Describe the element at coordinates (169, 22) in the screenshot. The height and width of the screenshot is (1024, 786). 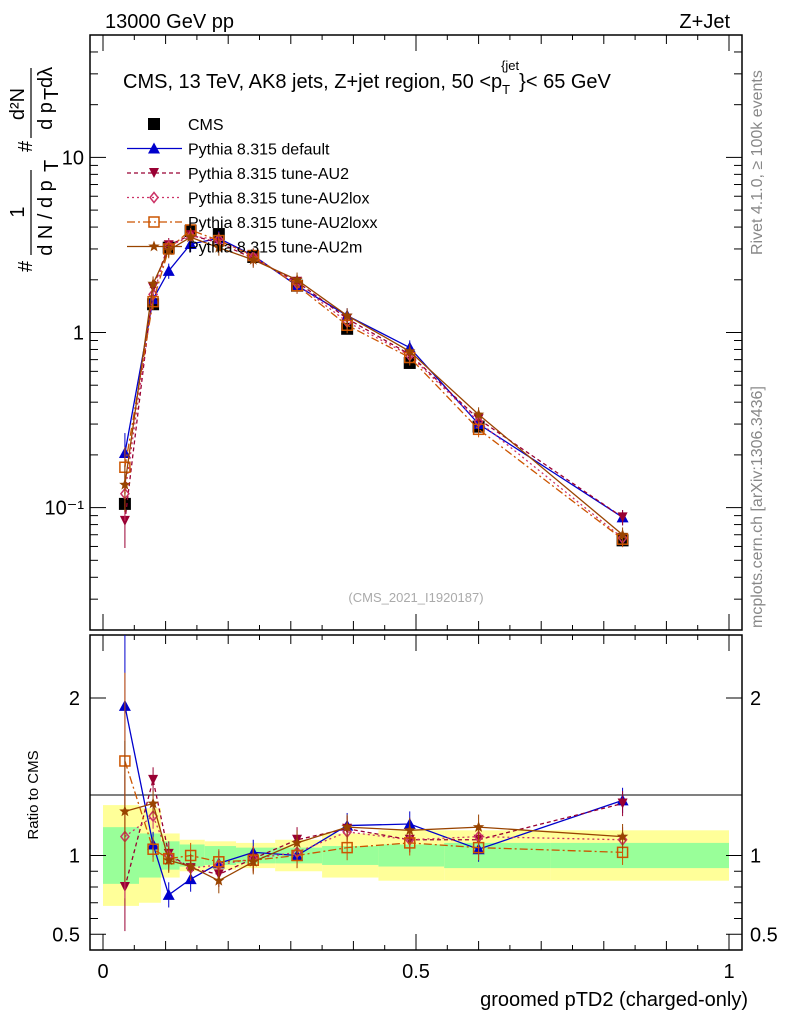
I see `energy-label: 13000 GeV pp` at that location.